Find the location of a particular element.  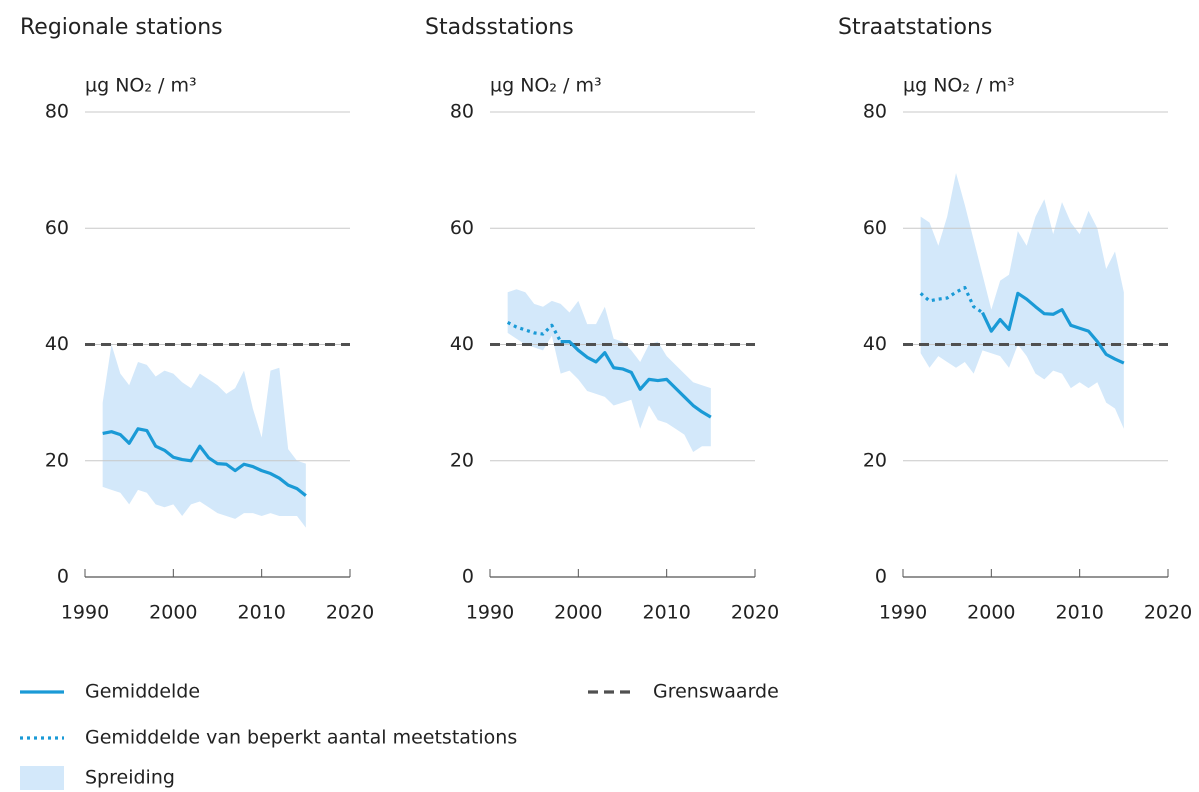

chart-title: Straatstations is located at coordinates (915, 27).